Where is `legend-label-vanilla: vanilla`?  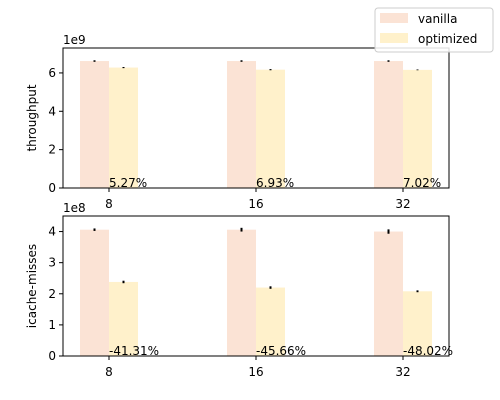 legend-label-vanilla: vanilla is located at coordinates (437, 19).